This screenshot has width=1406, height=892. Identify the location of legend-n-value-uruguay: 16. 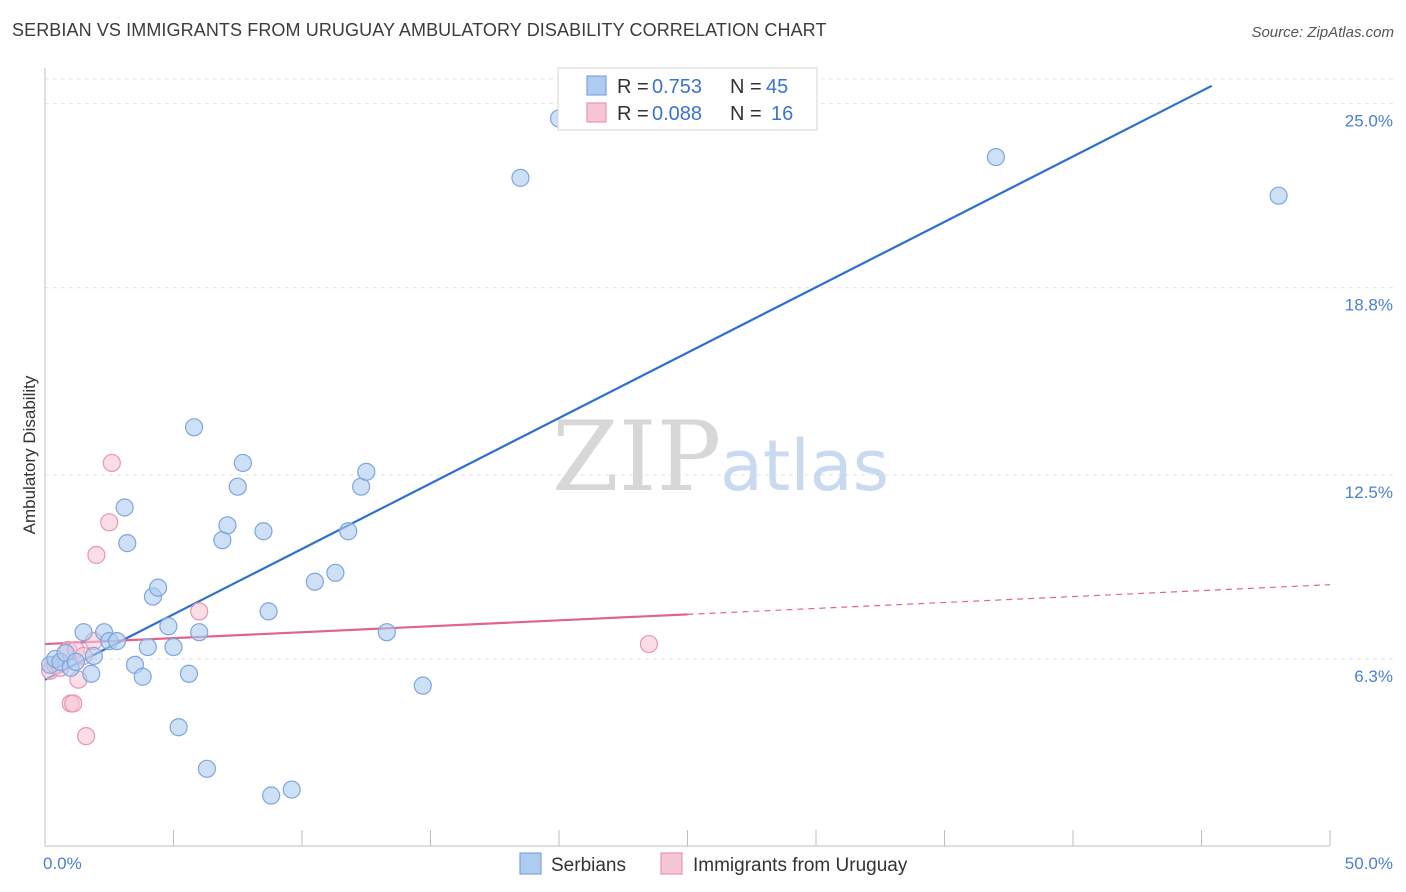
(782, 114).